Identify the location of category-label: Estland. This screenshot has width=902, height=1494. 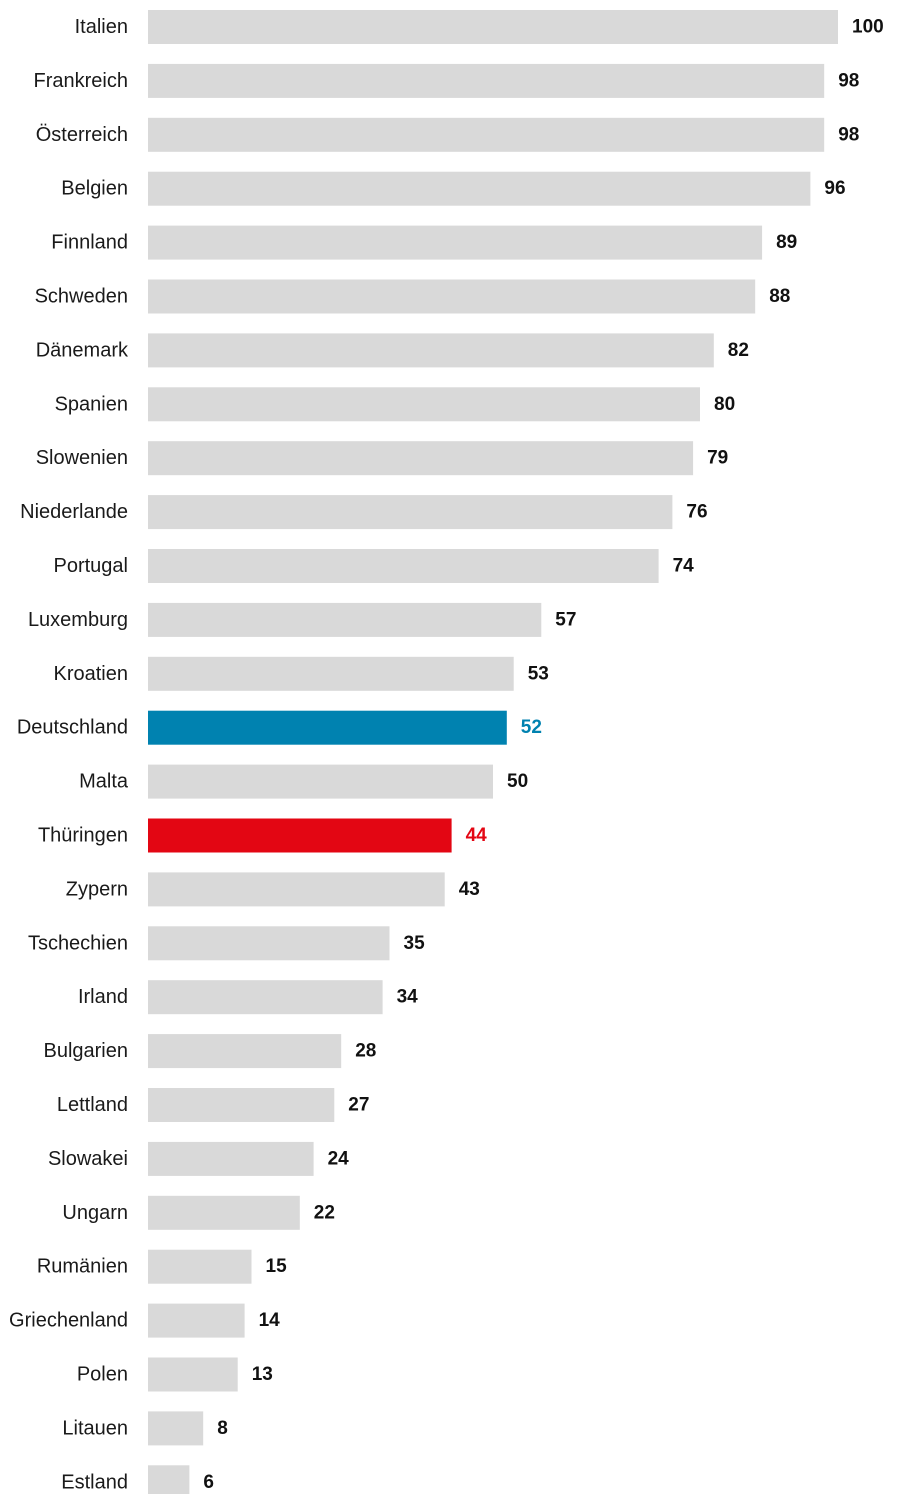
(94, 1482).